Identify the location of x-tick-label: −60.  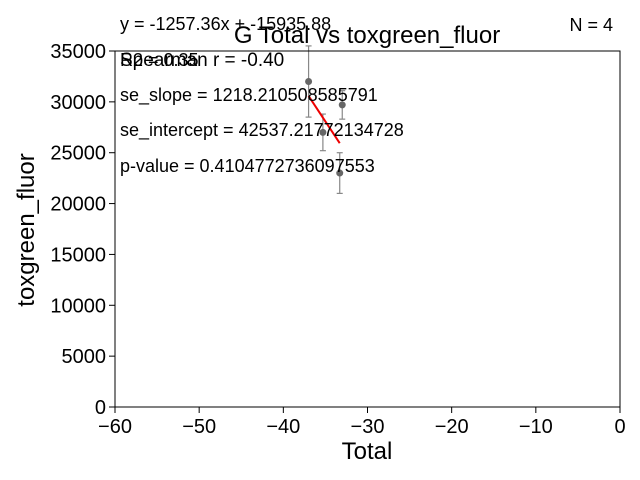
(115, 427).